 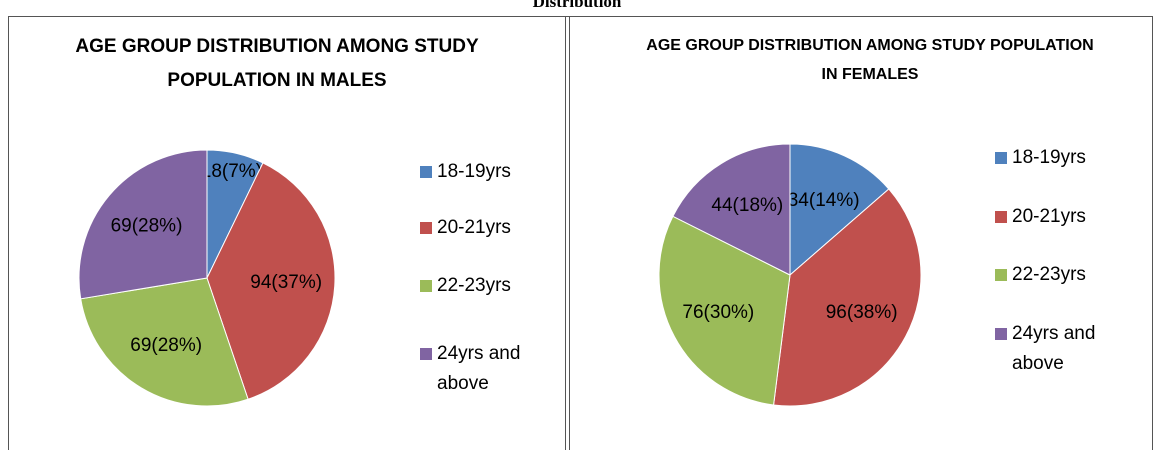 What do you see at coordinates (747, 205) in the screenshot?
I see `data-label: 44(18%)` at bounding box center [747, 205].